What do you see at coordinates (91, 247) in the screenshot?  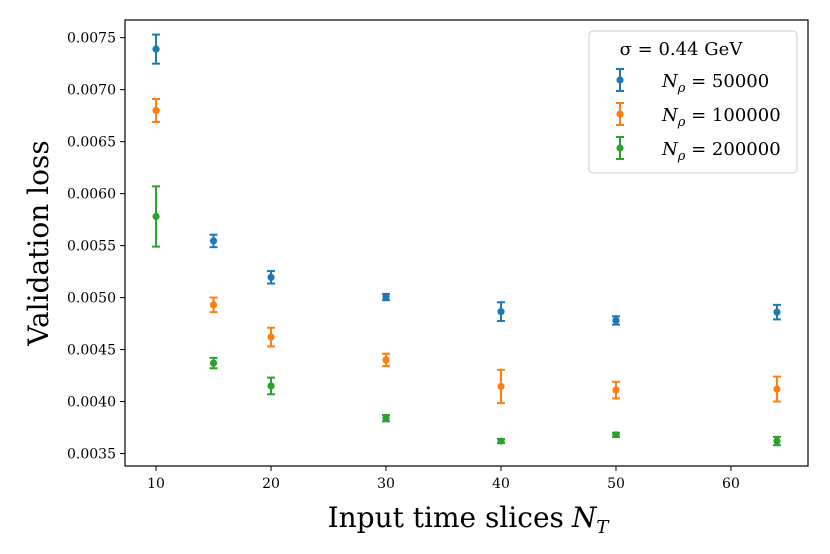 I see `y-tick-label: 0.0055` at bounding box center [91, 247].